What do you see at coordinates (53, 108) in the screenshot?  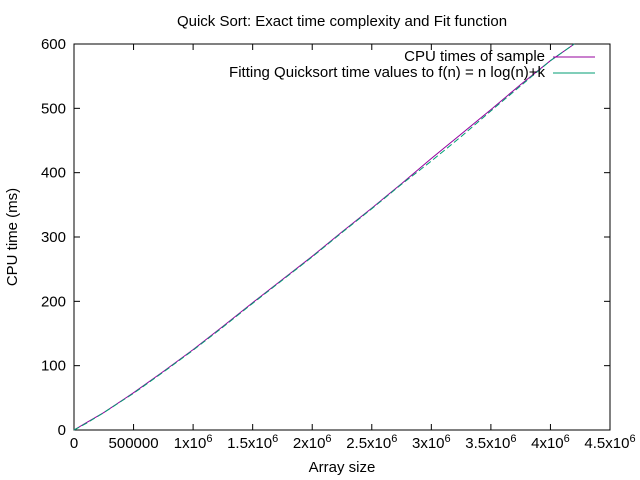 I see `y-tick-label: 500` at bounding box center [53, 108].